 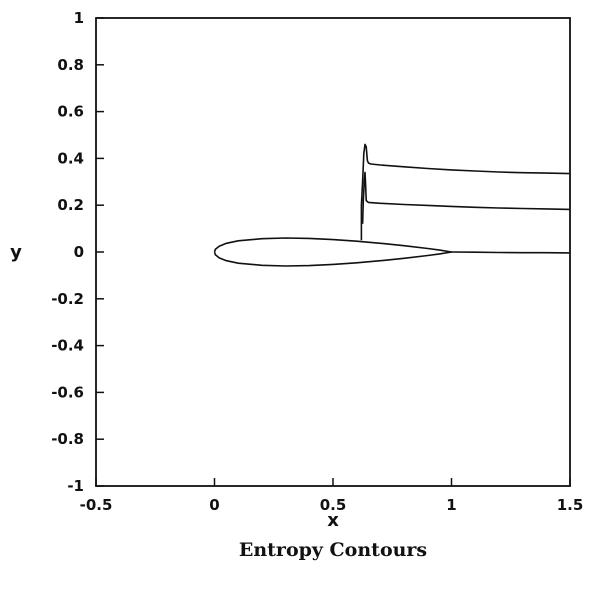 What do you see at coordinates (75, 486) in the screenshot?
I see `y-tick-label: -1` at bounding box center [75, 486].